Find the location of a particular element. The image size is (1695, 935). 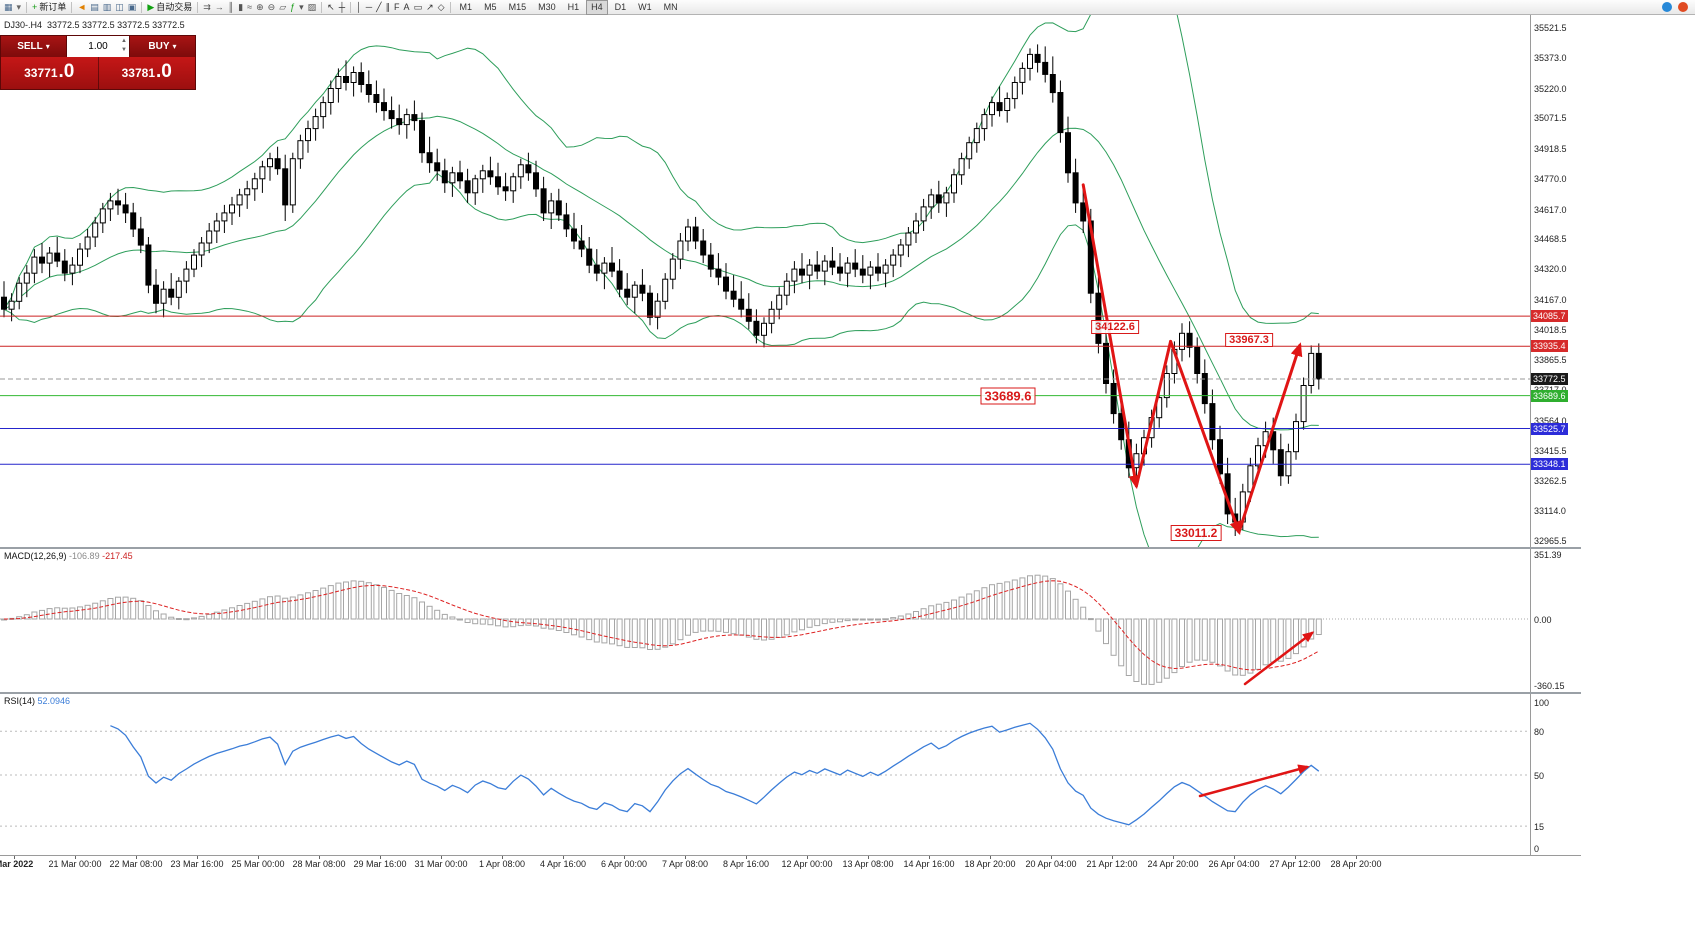

sell-price: 33771 .0 is located at coordinates (50, 73).